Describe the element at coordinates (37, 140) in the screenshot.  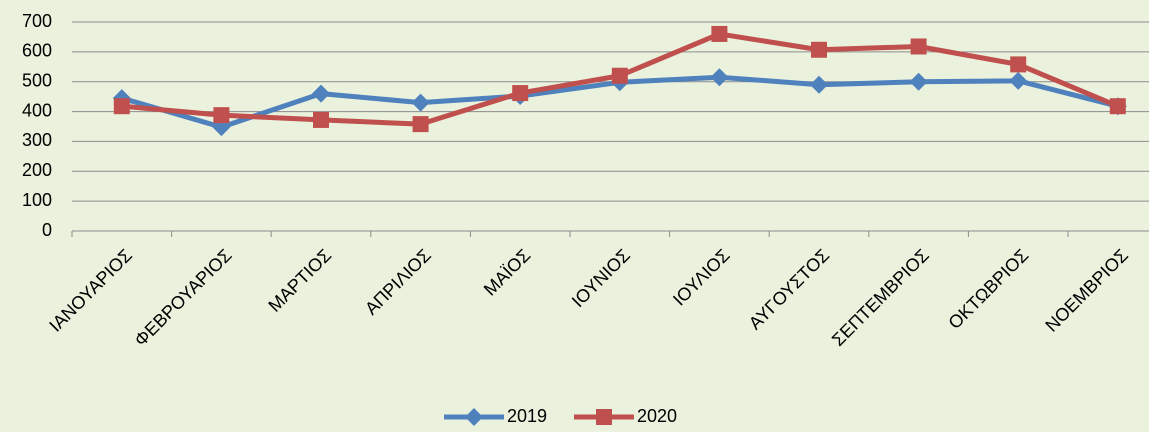
I see `y-tick-label: 300` at that location.